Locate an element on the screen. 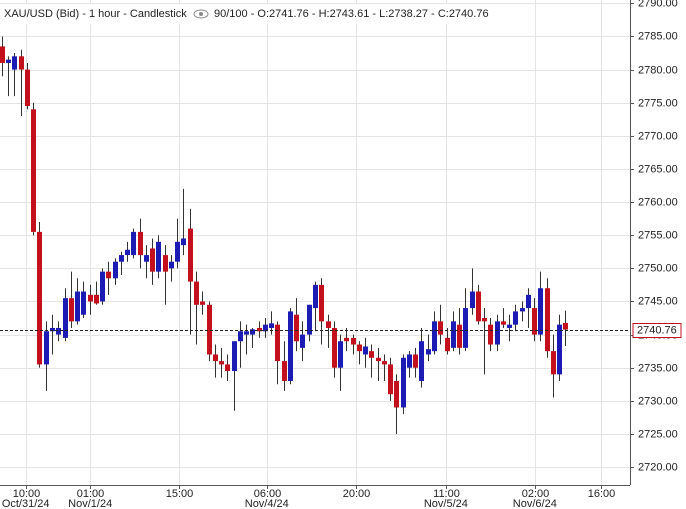 This screenshot has height=509, width=686. x-tick-label: 15:00 is located at coordinates (180, 494).